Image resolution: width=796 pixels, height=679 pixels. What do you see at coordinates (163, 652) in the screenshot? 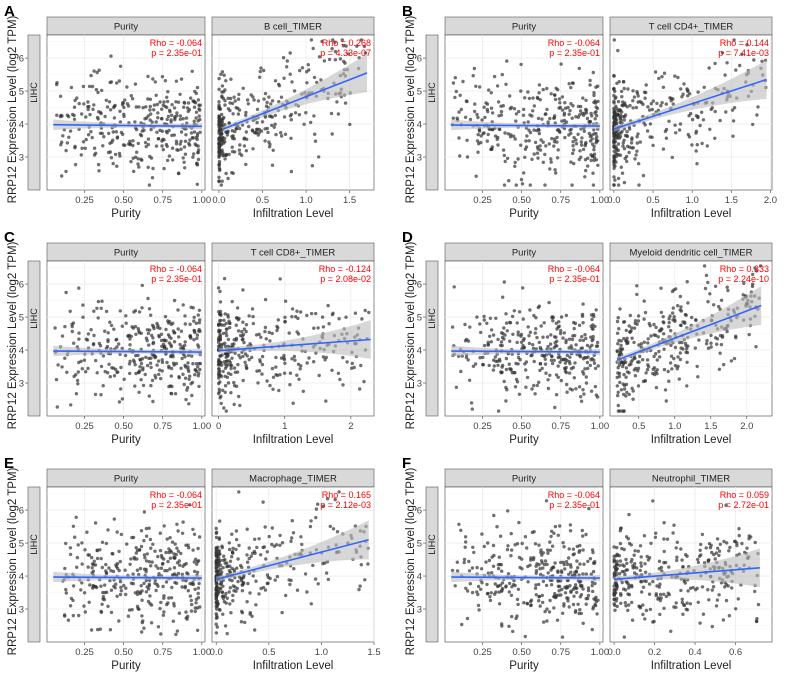
I see `x-tick-label: 0.75` at bounding box center [163, 652].